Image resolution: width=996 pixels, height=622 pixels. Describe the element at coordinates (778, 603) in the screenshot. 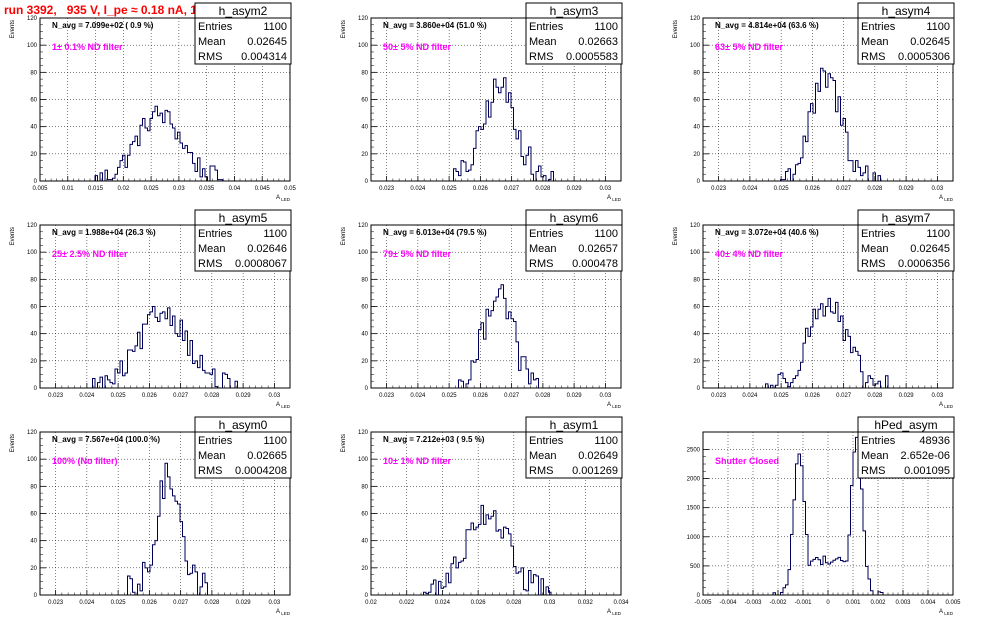

I see `x-tick-label: -0.002` at that location.